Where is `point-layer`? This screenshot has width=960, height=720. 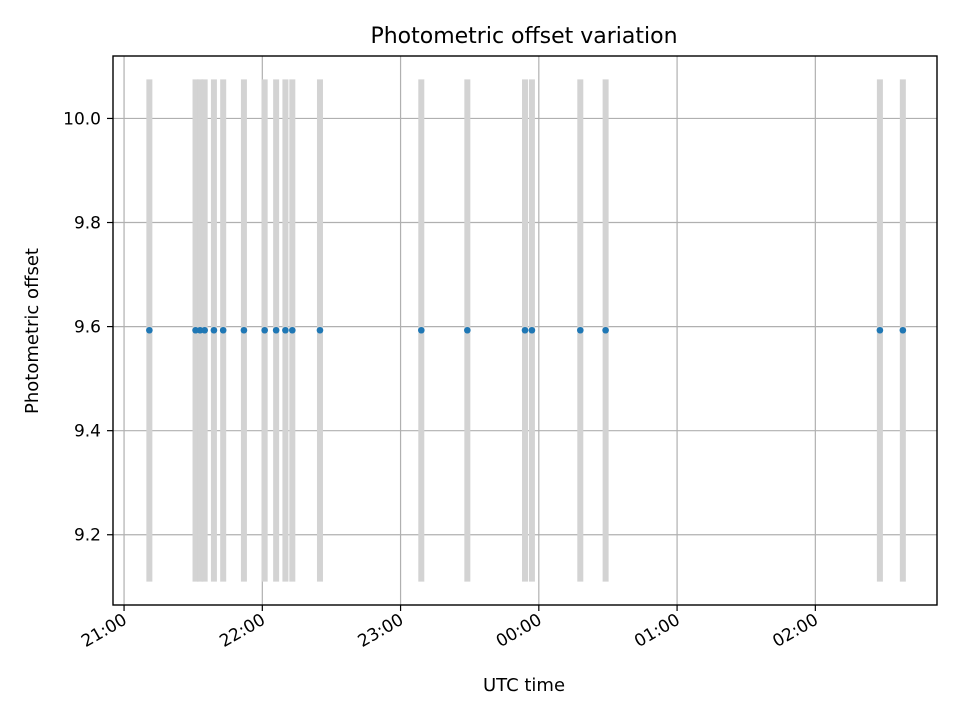
point-layer is located at coordinates (526, 330).